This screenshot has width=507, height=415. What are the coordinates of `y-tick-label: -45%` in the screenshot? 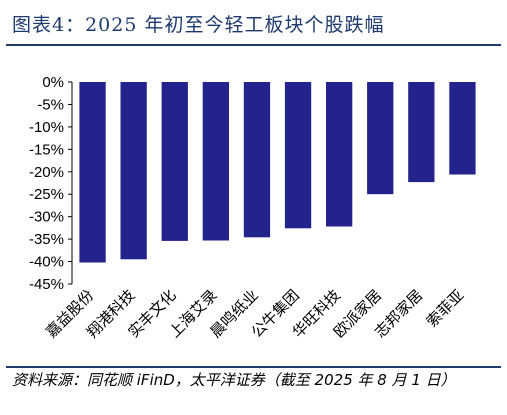 It's located at (46, 284).